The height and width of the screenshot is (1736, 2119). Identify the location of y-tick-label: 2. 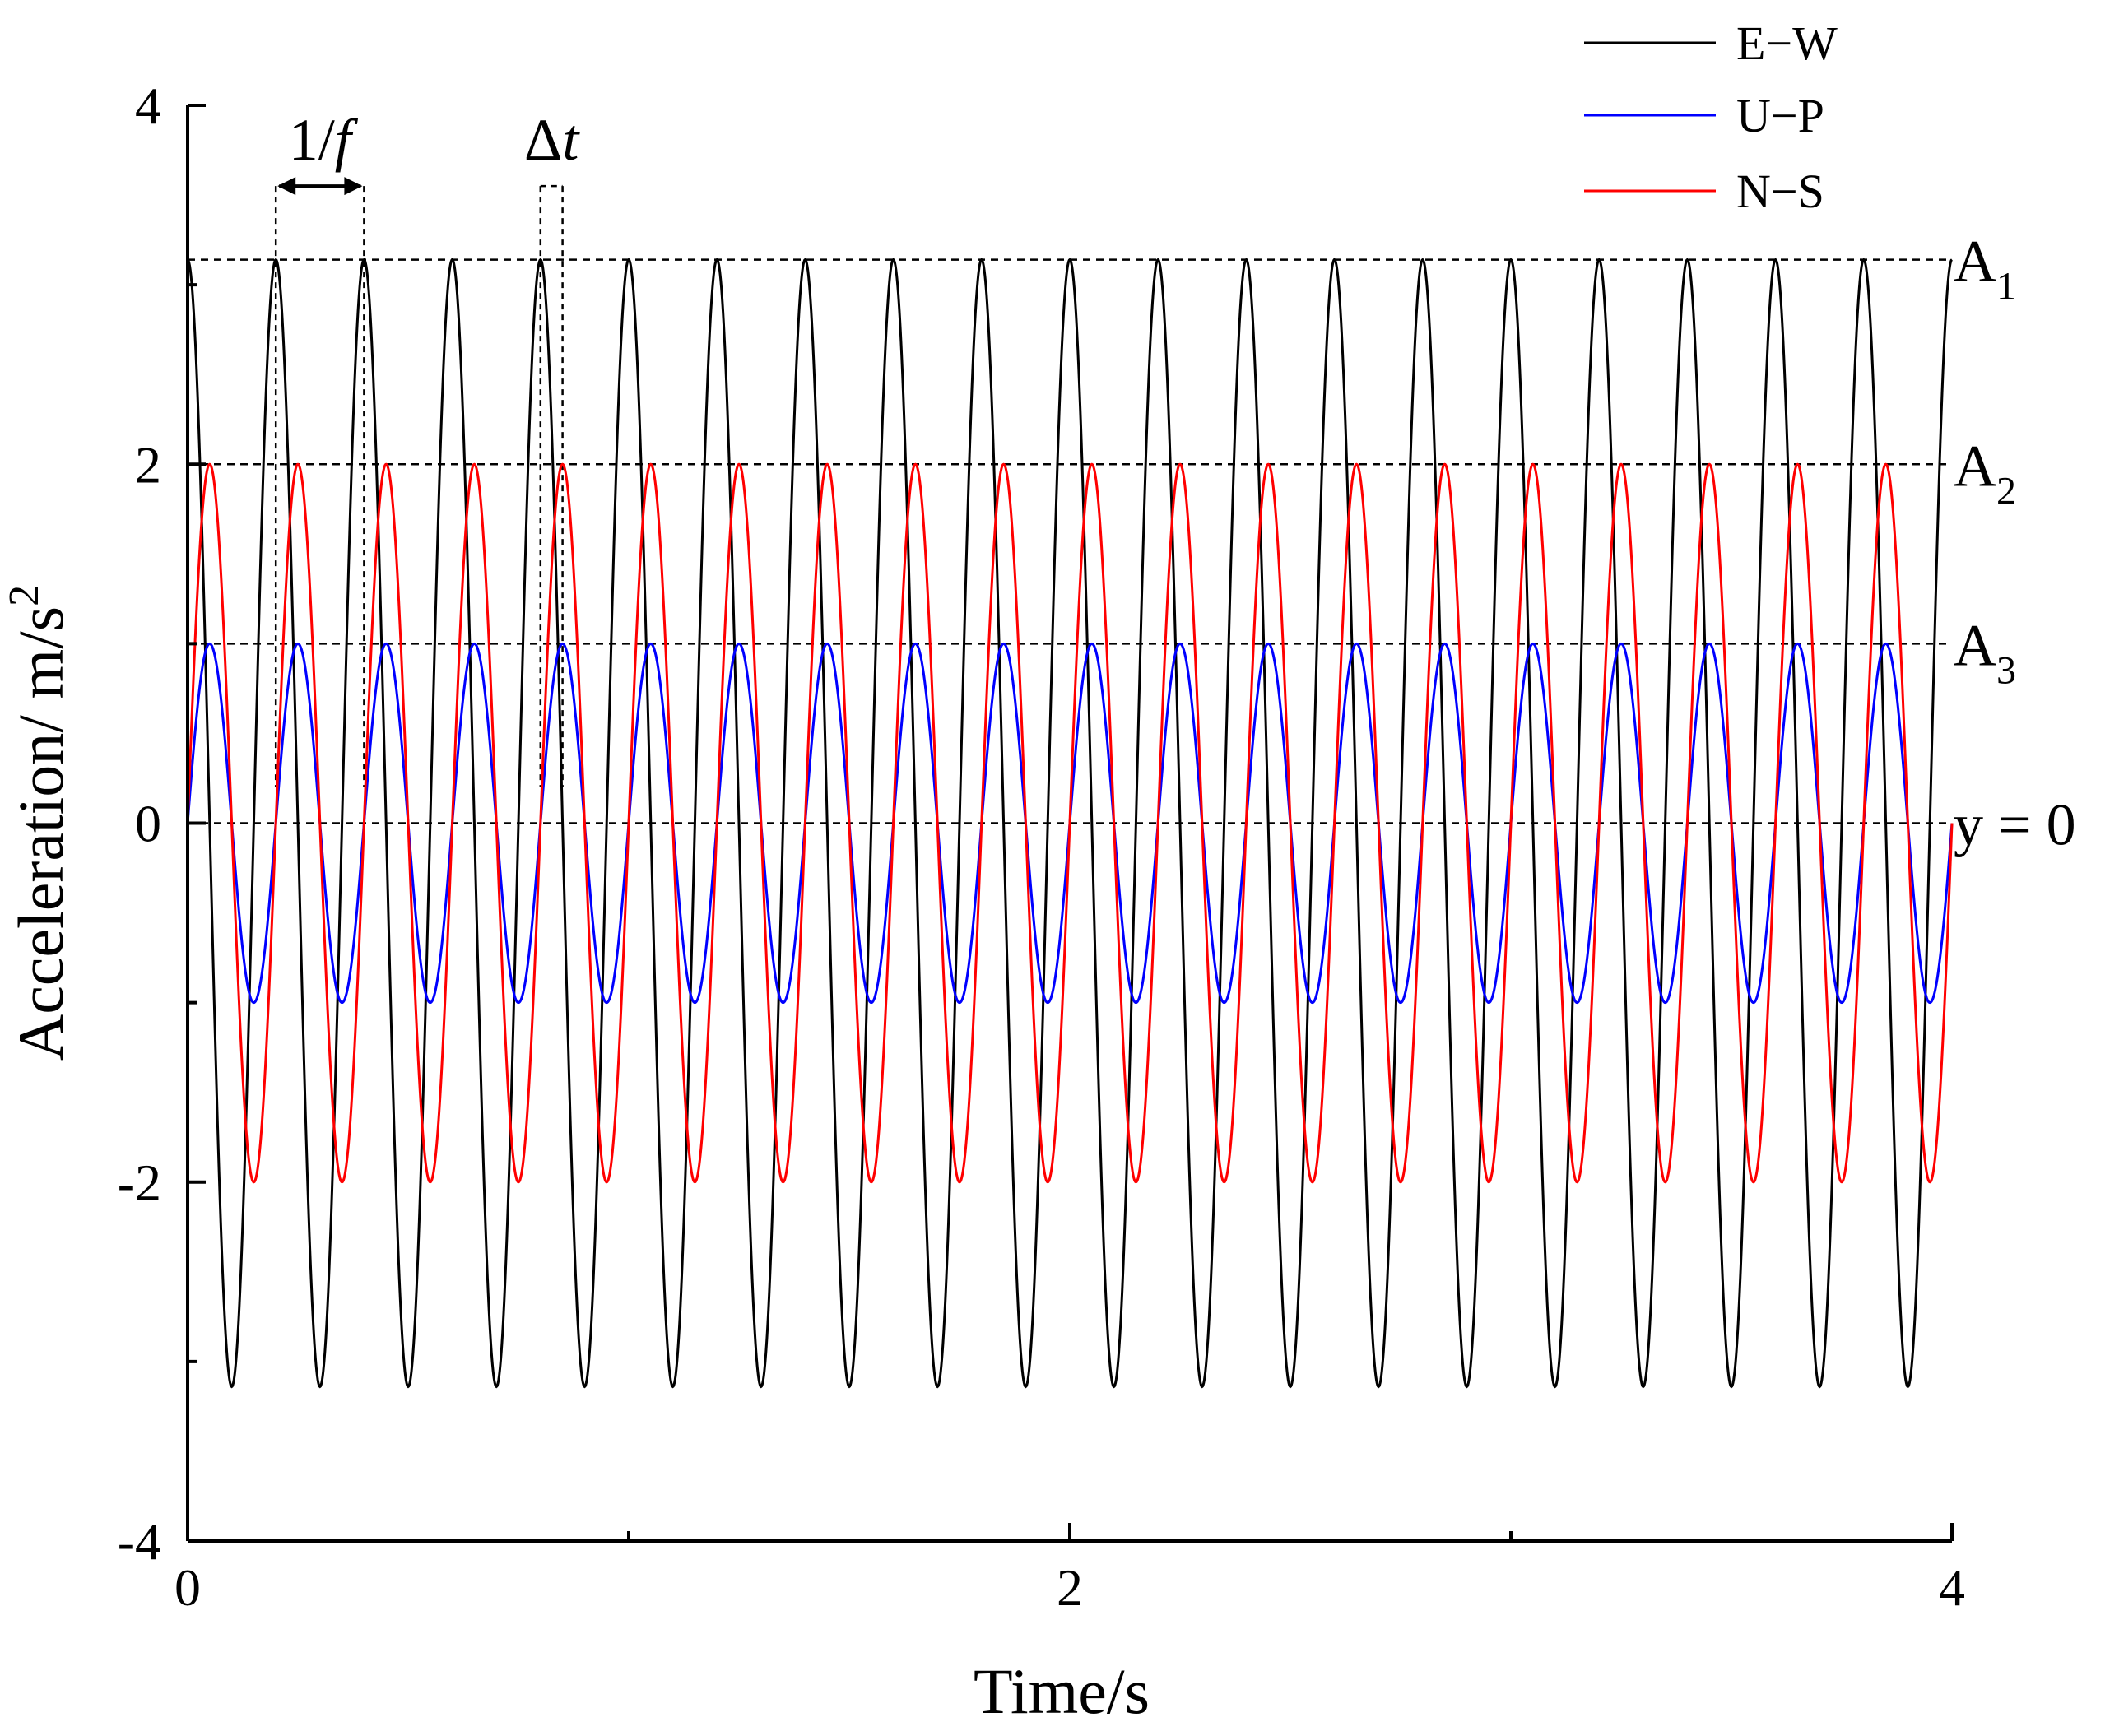
(148, 464).